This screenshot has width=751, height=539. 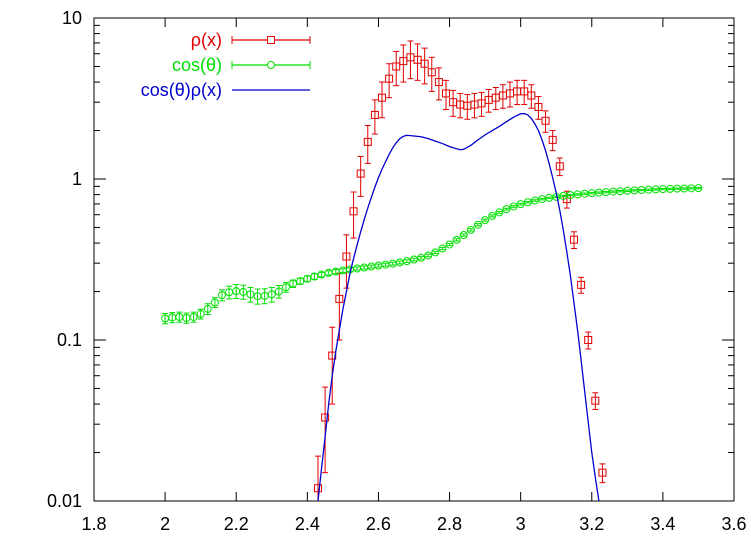 What do you see at coordinates (206, 40) in the screenshot?
I see `legend-label: ρ(x)` at bounding box center [206, 40].